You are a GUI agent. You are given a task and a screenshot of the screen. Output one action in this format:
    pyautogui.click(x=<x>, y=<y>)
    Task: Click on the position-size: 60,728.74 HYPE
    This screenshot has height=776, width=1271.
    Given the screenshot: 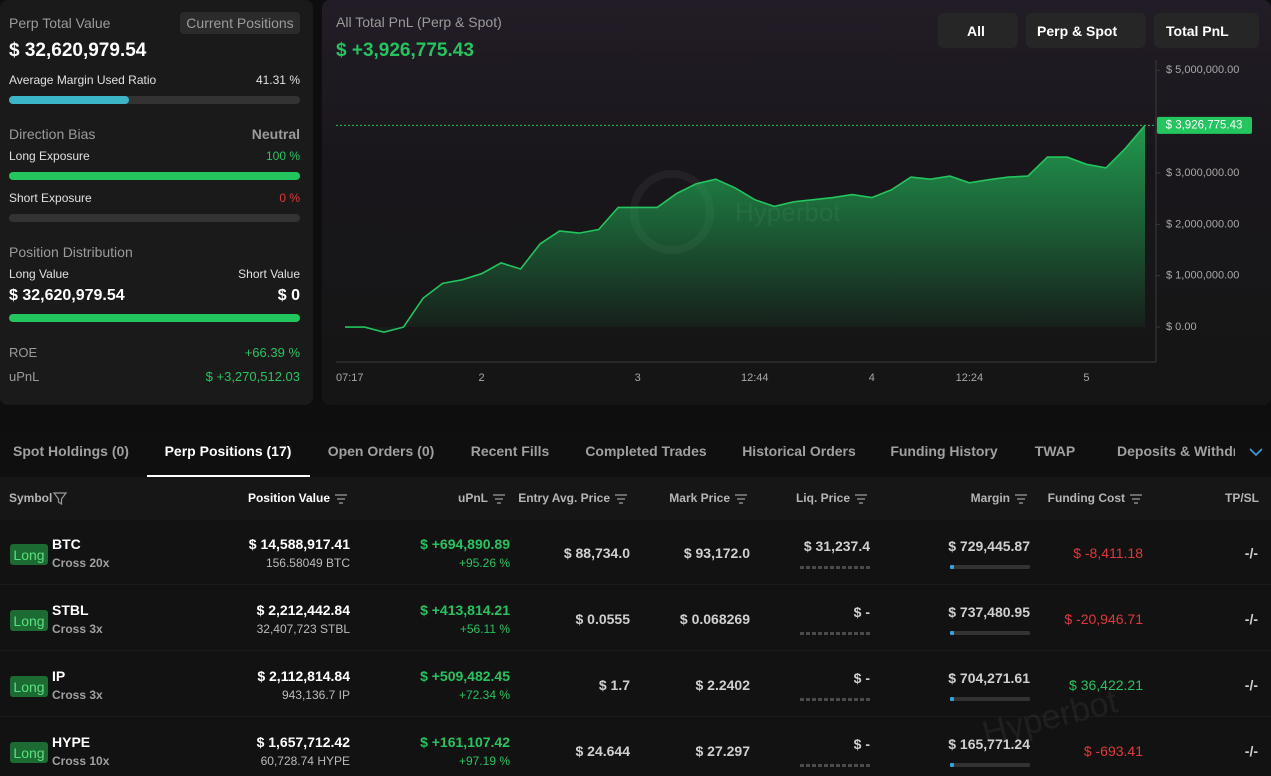 What is the action you would take?
    pyautogui.click(x=305, y=761)
    